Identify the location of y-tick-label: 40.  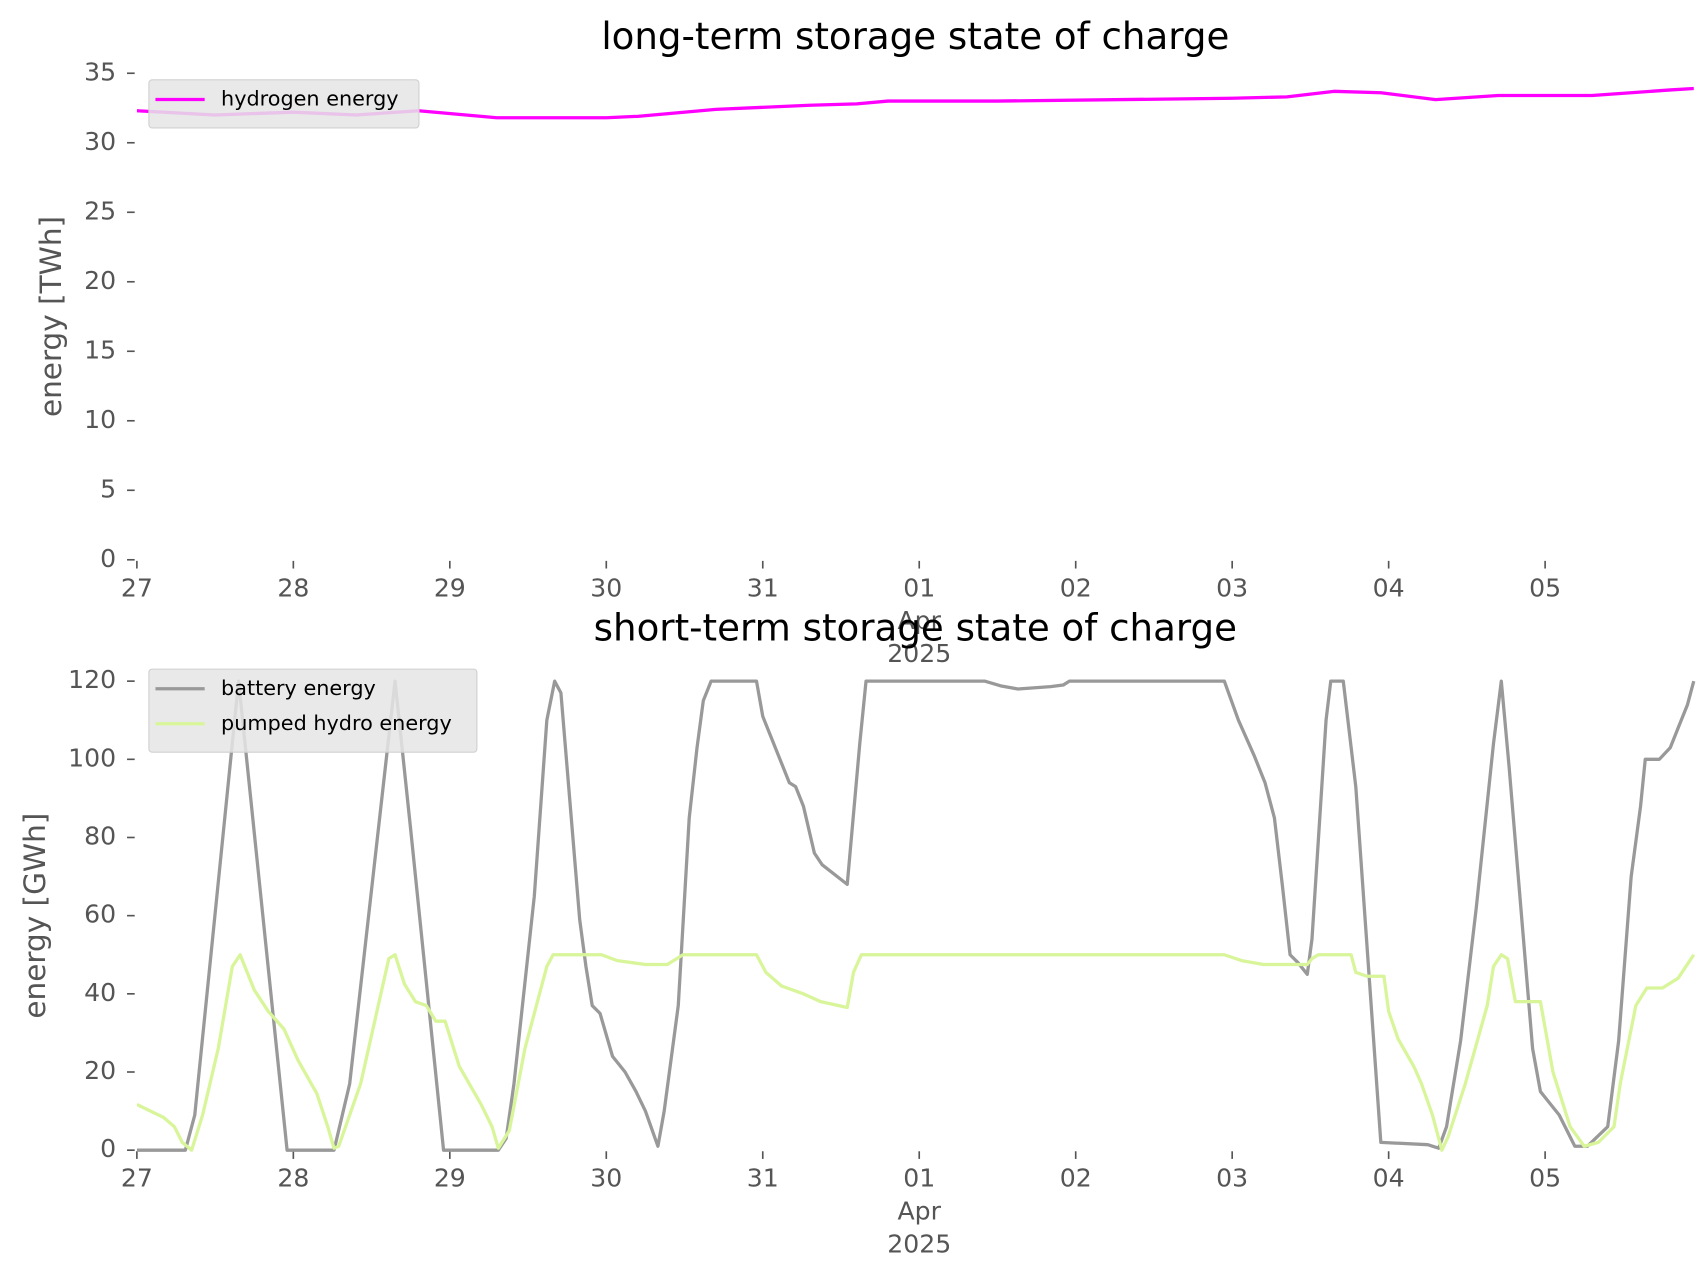
(100, 992).